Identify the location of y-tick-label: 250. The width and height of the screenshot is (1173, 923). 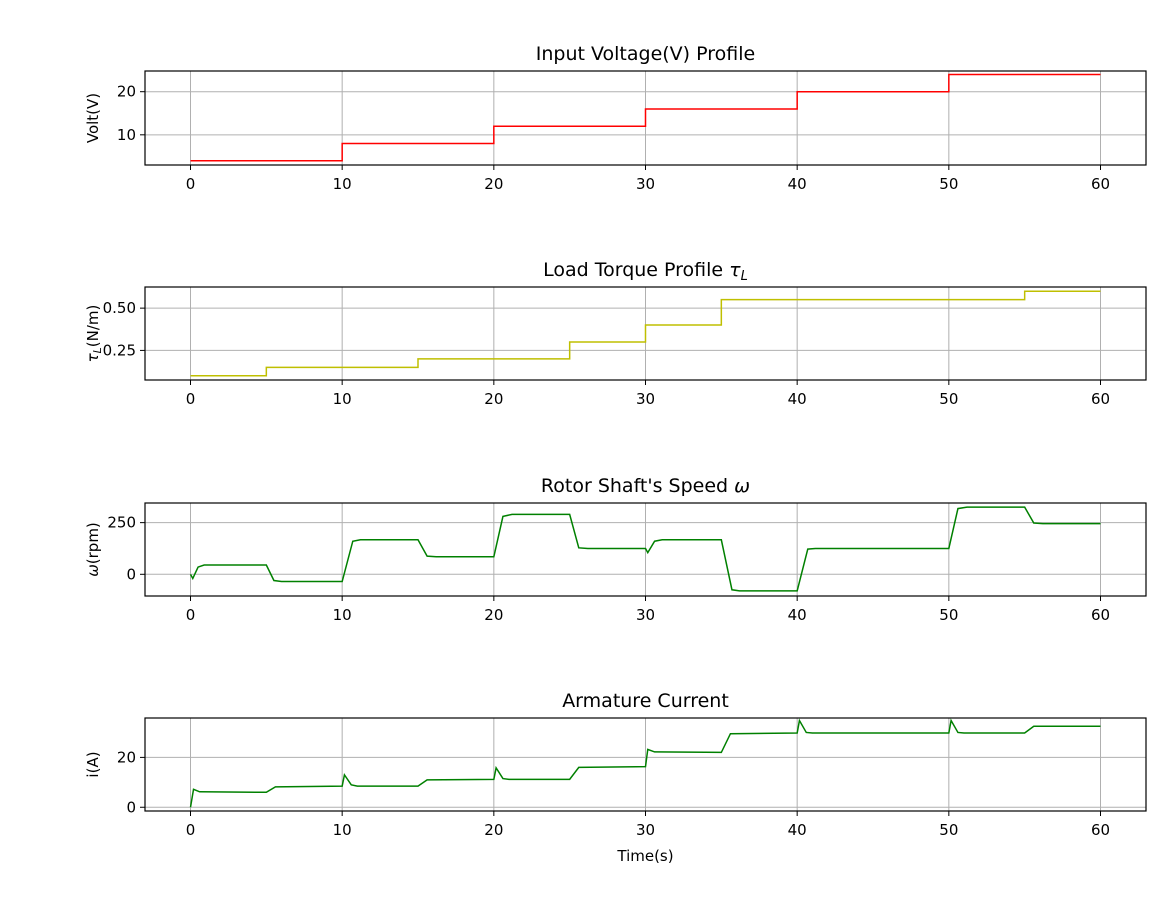
(121, 523).